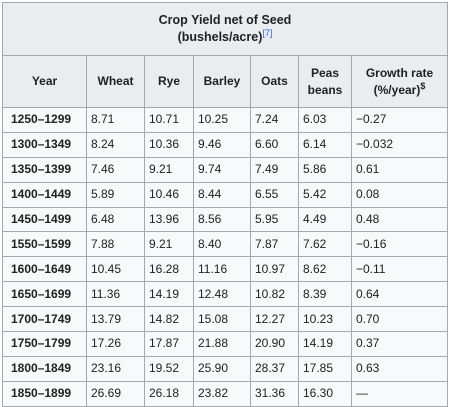  Describe the element at coordinates (115, 169) in the screenshot. I see `value-cell: 7.46` at that location.